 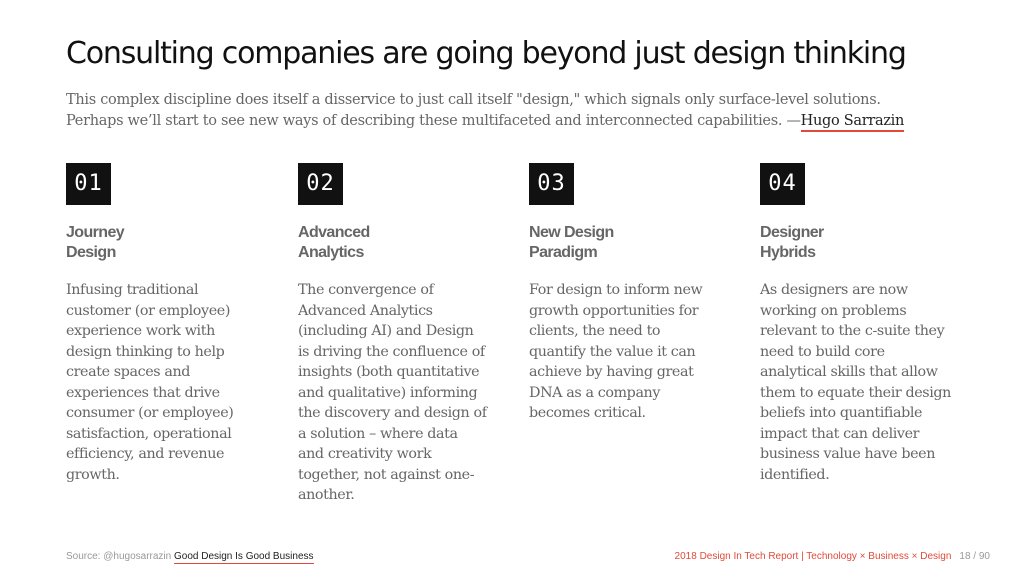 I want to click on body-line: experience work with, so click(x=140, y=331).